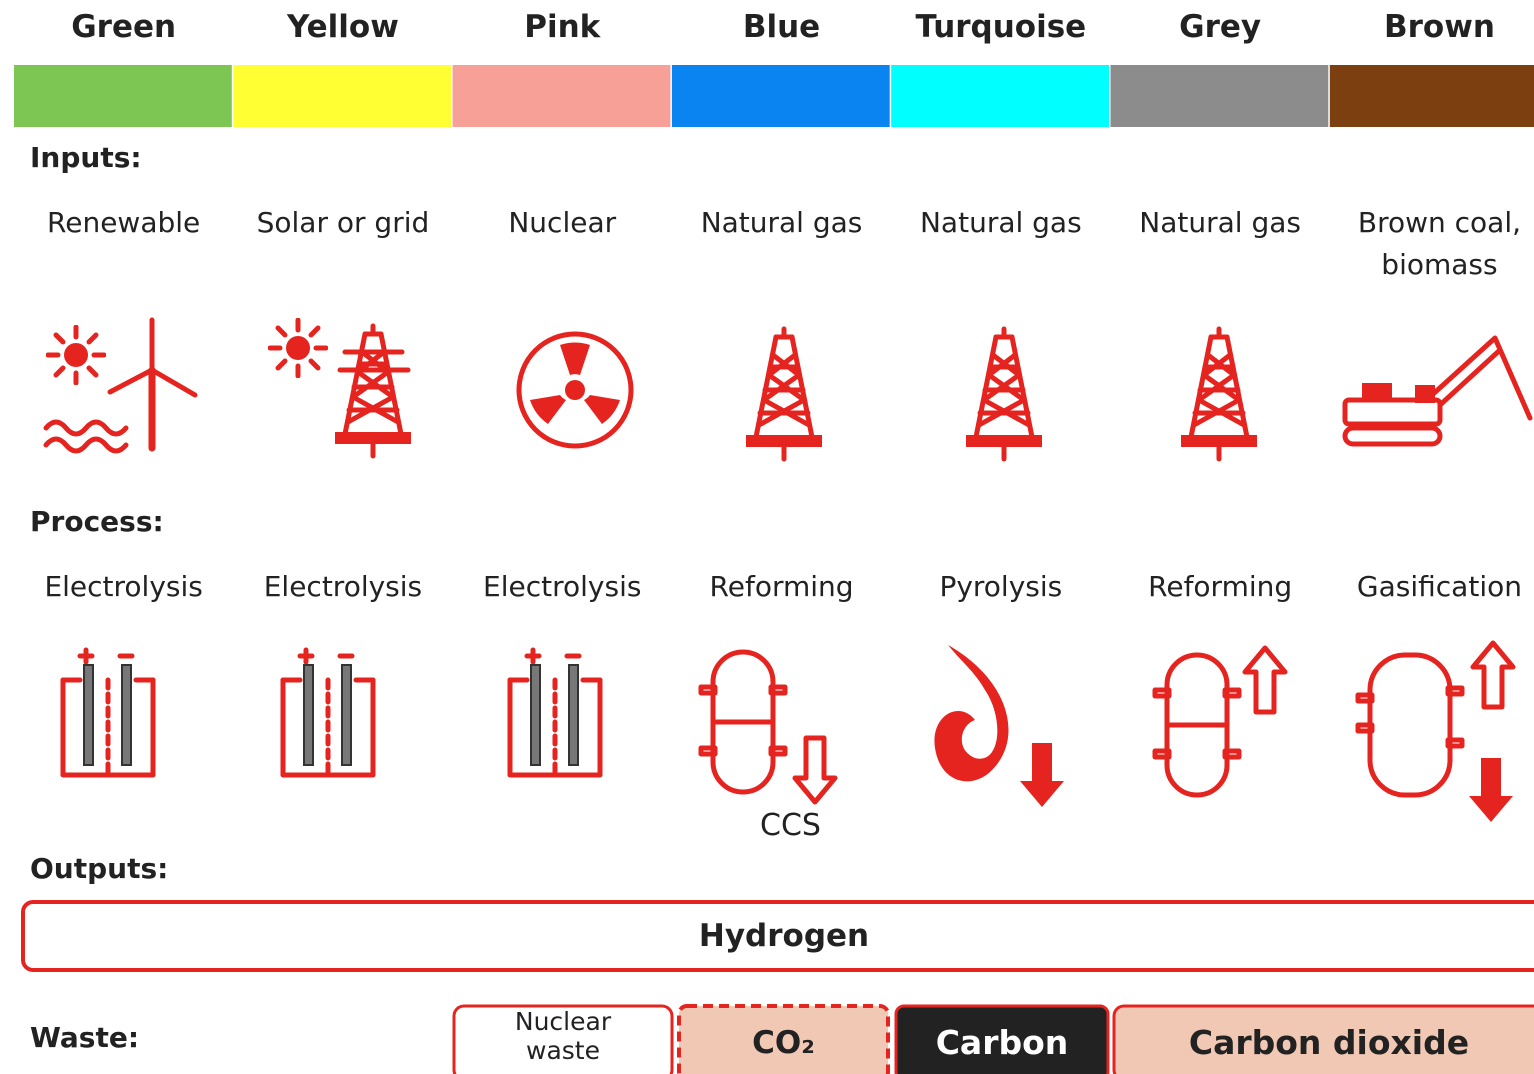 Image resolution: width=1534 pixels, height=1074 pixels. I want to click on wind-turbine-icon, so click(120, 385).